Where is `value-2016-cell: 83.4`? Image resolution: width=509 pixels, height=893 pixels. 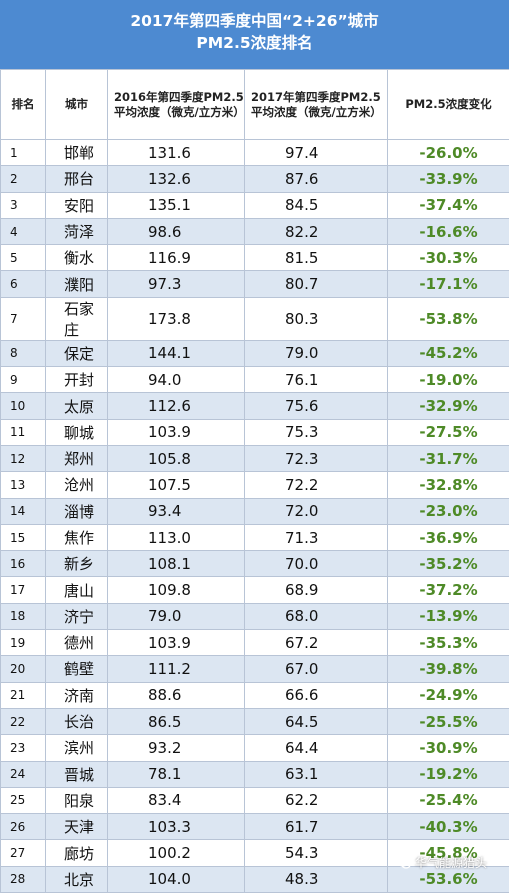 value-2016-cell: 83.4 is located at coordinates (176, 800).